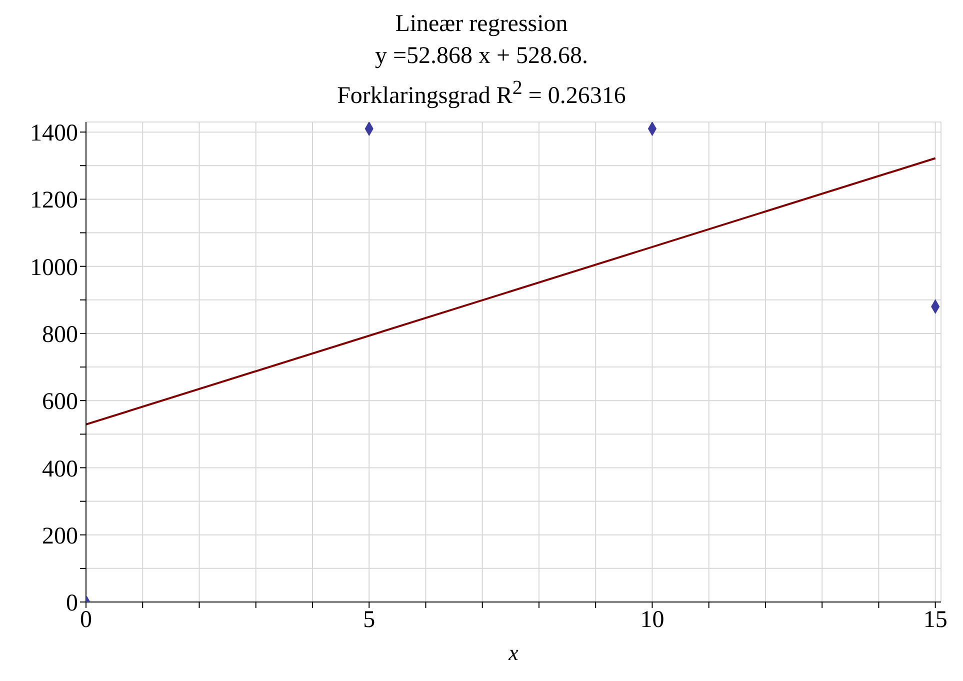  I want to click on y-tick-label: 1000, so click(54, 267).